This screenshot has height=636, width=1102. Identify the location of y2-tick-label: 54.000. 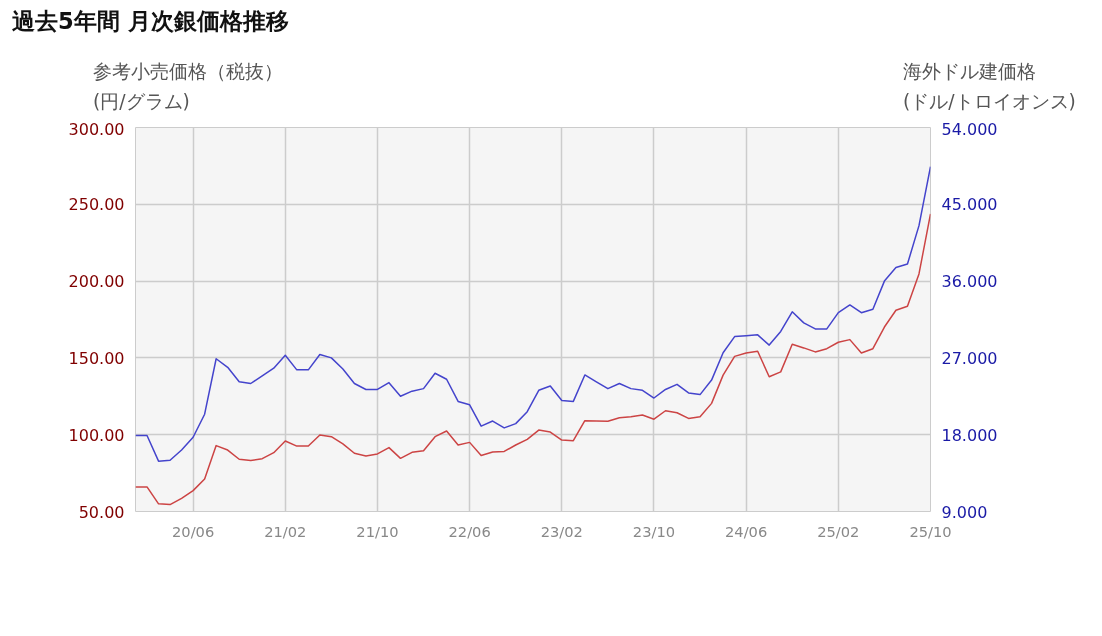
(969, 129).